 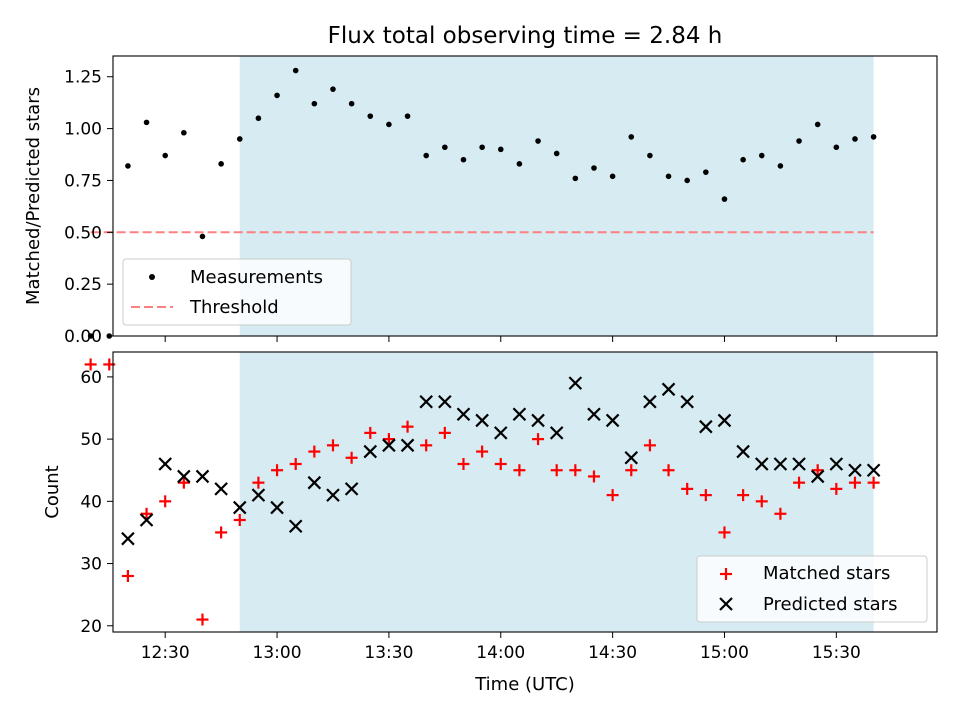 I want to click on x-tick-label: 12:30, so click(x=165, y=653).